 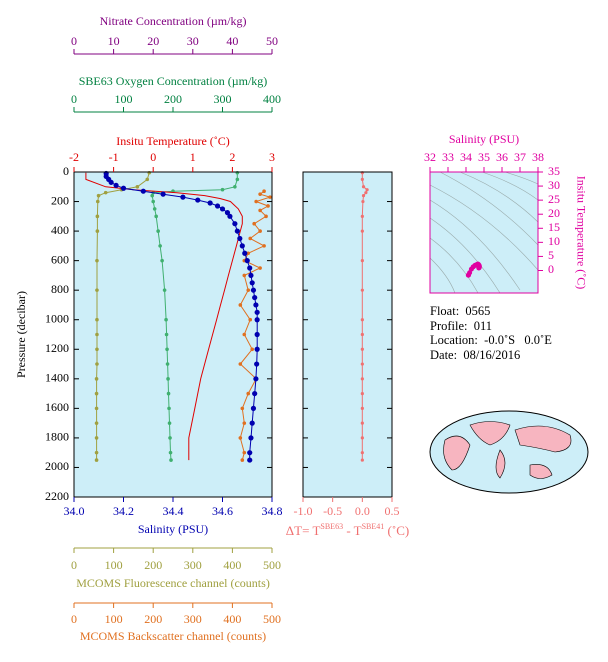 I want to click on x-axis-title: MCOMS Fluorescence channel (counts), so click(x=173, y=583).